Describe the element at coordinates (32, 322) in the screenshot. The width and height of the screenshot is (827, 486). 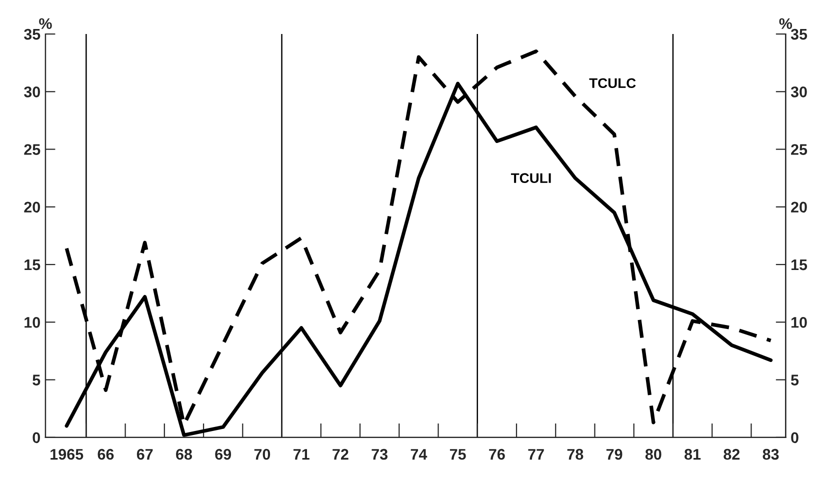
I see `y-tick-label: 10` at that location.